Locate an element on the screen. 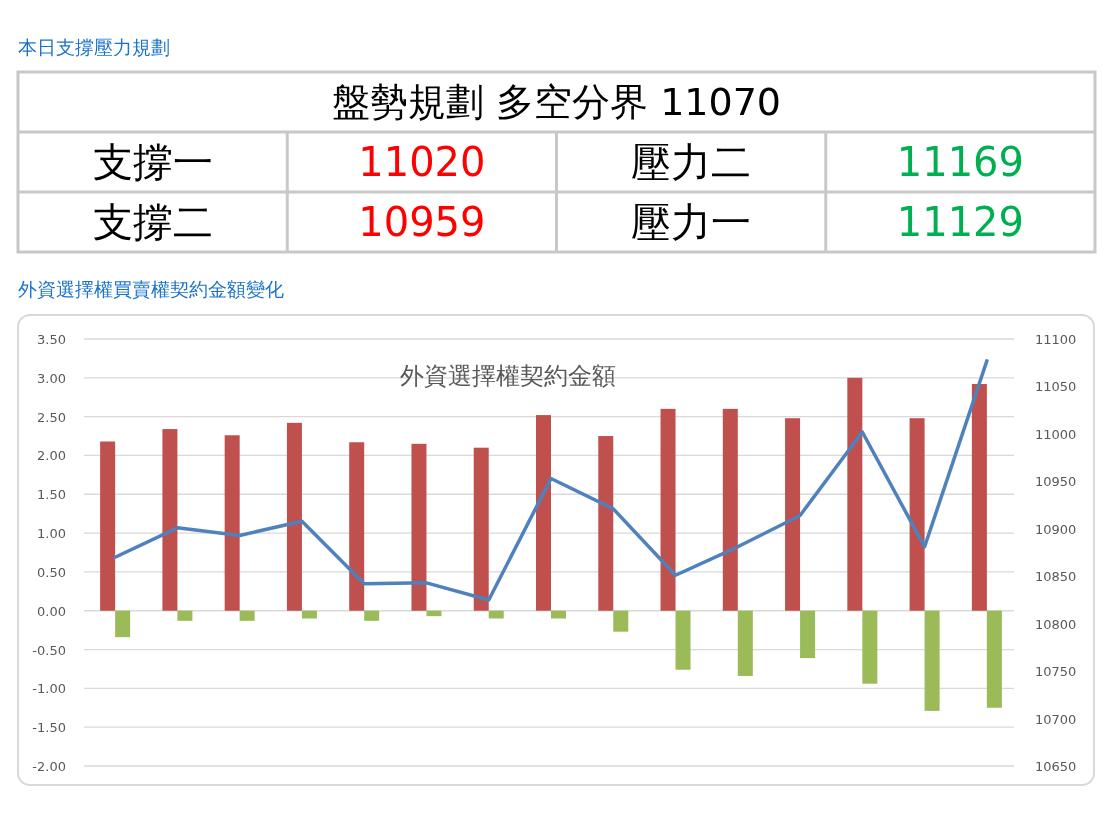  text: 盤勢規劃 多空分界 11070 is located at coordinates (556, 102).